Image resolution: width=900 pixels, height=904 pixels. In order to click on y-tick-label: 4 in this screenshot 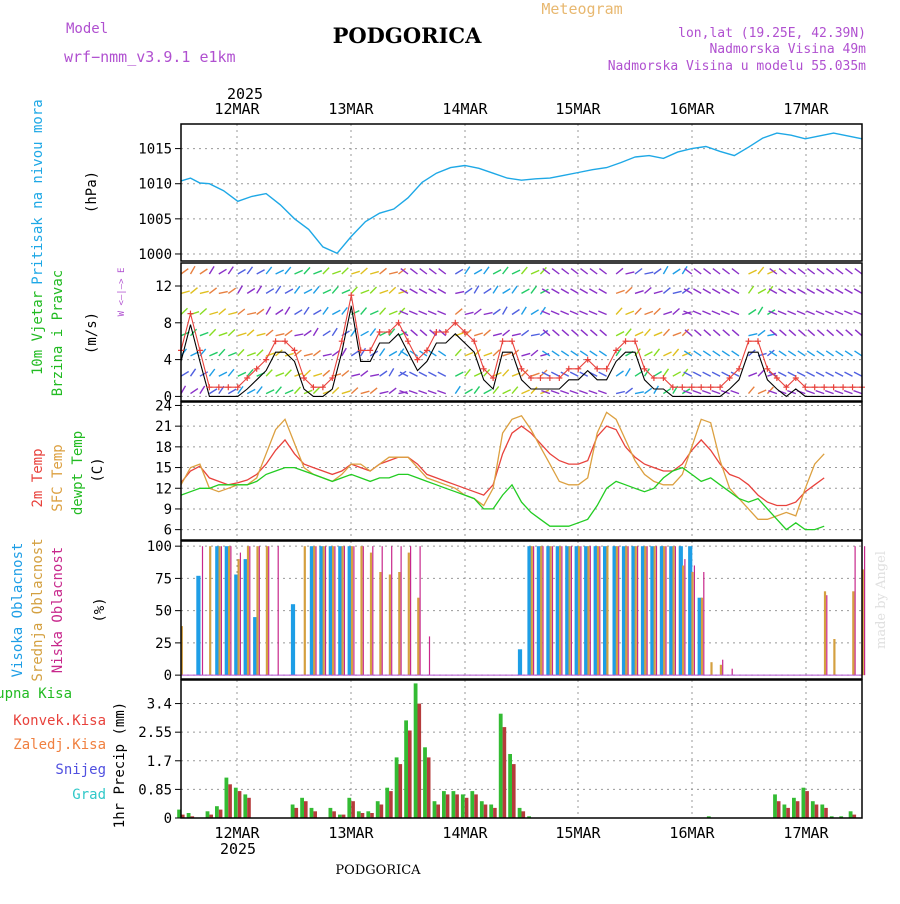, I will do `click(168, 361)`.